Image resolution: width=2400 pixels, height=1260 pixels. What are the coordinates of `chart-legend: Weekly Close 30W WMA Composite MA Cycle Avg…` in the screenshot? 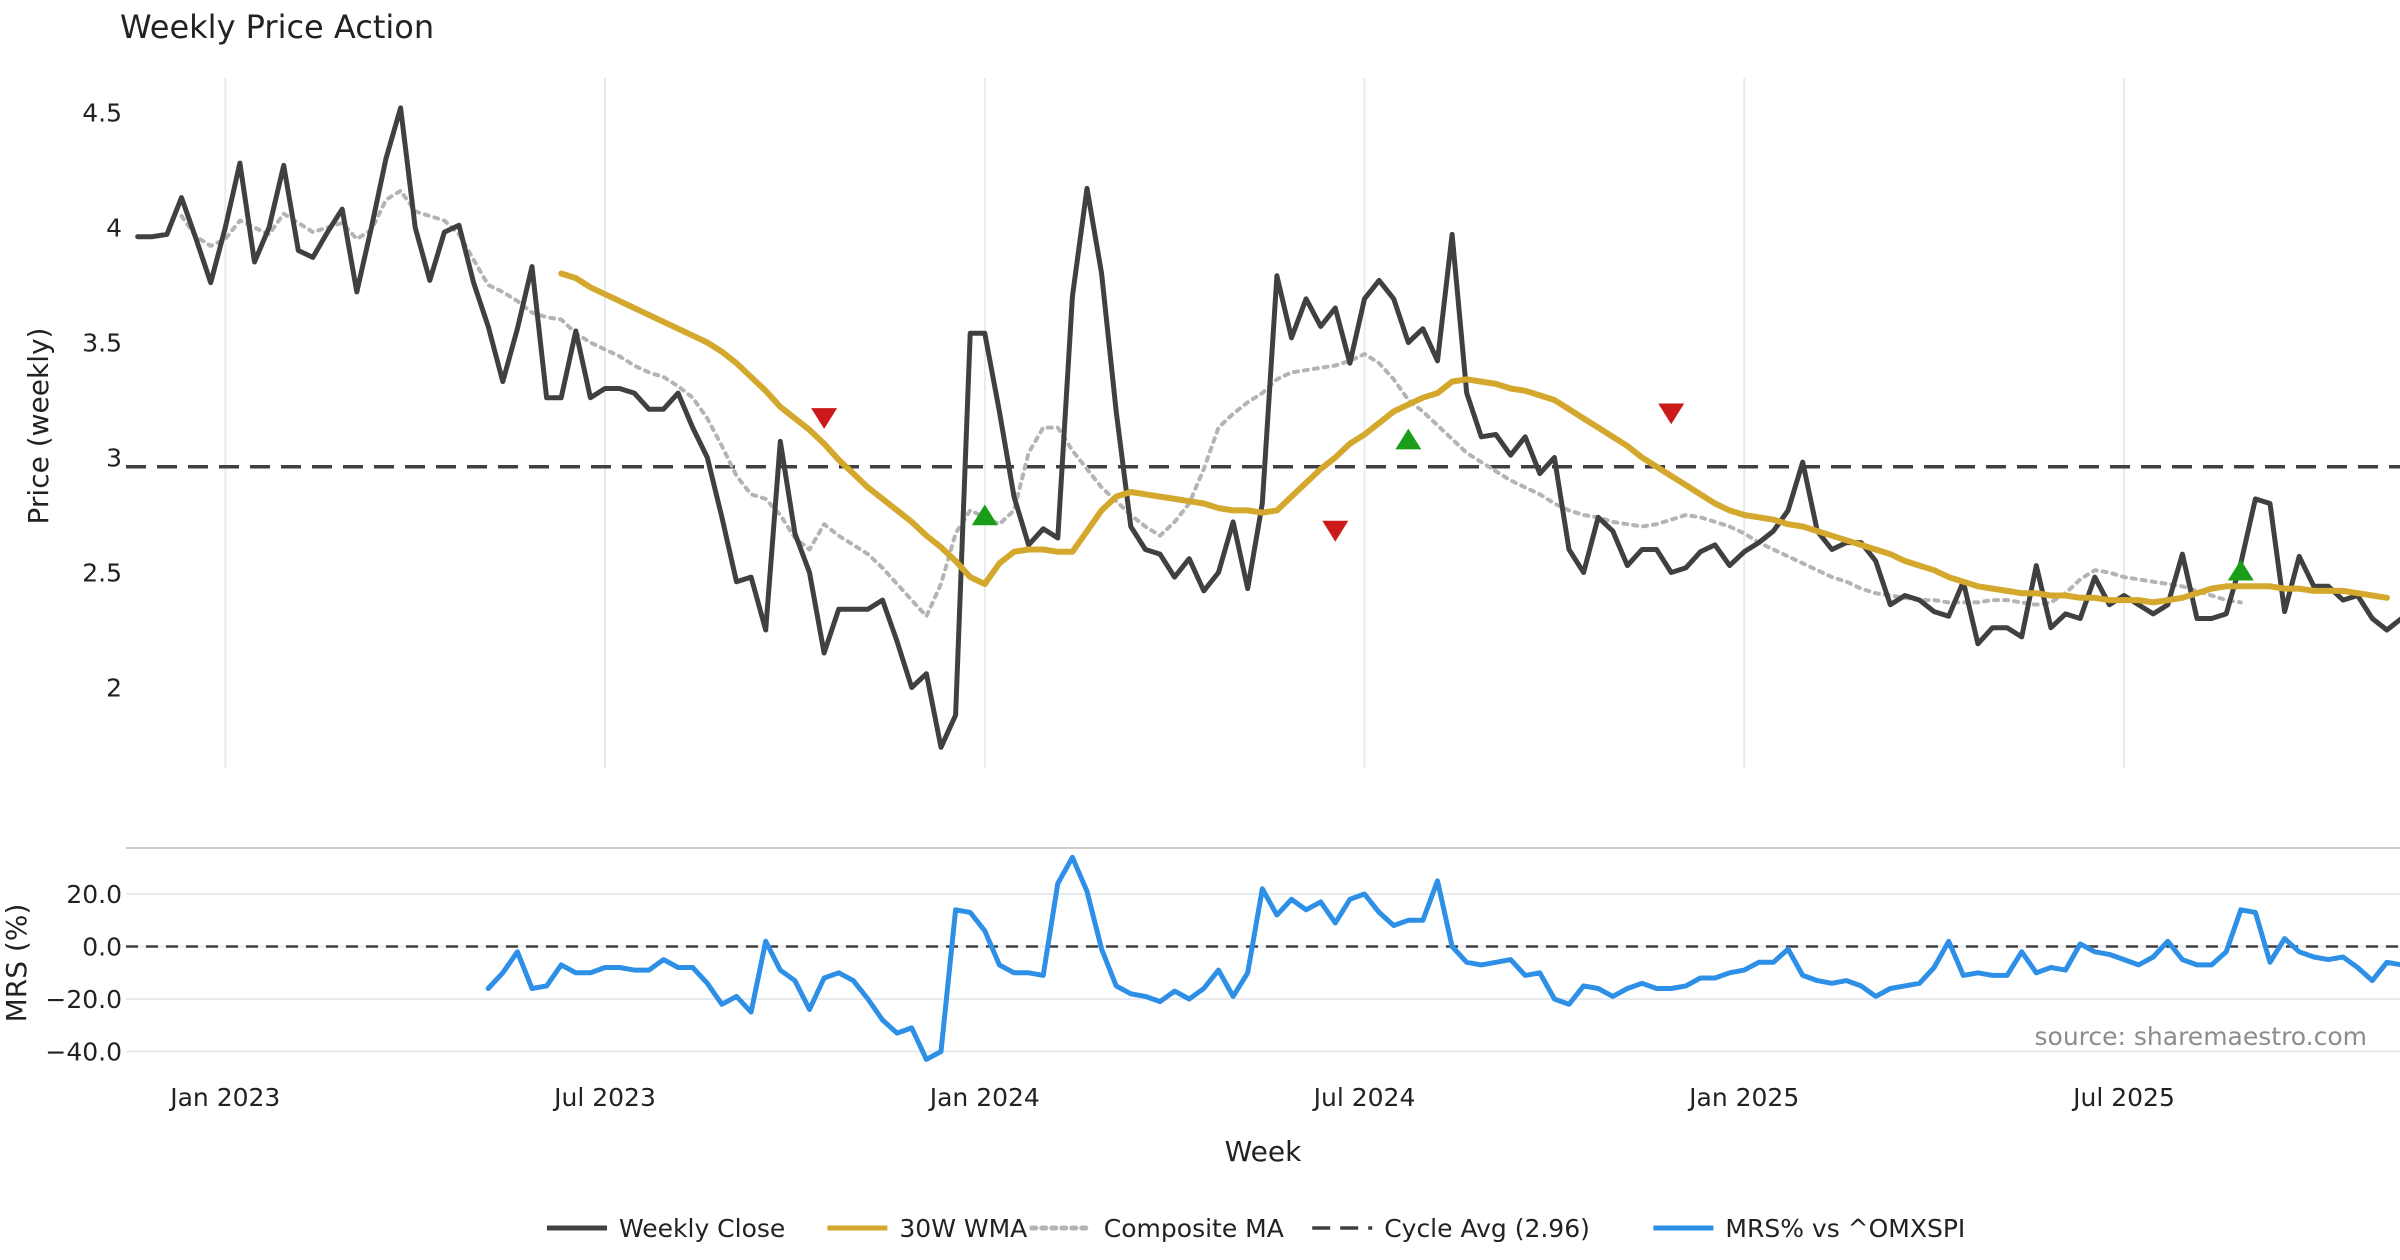 It's located at (1256, 1228).